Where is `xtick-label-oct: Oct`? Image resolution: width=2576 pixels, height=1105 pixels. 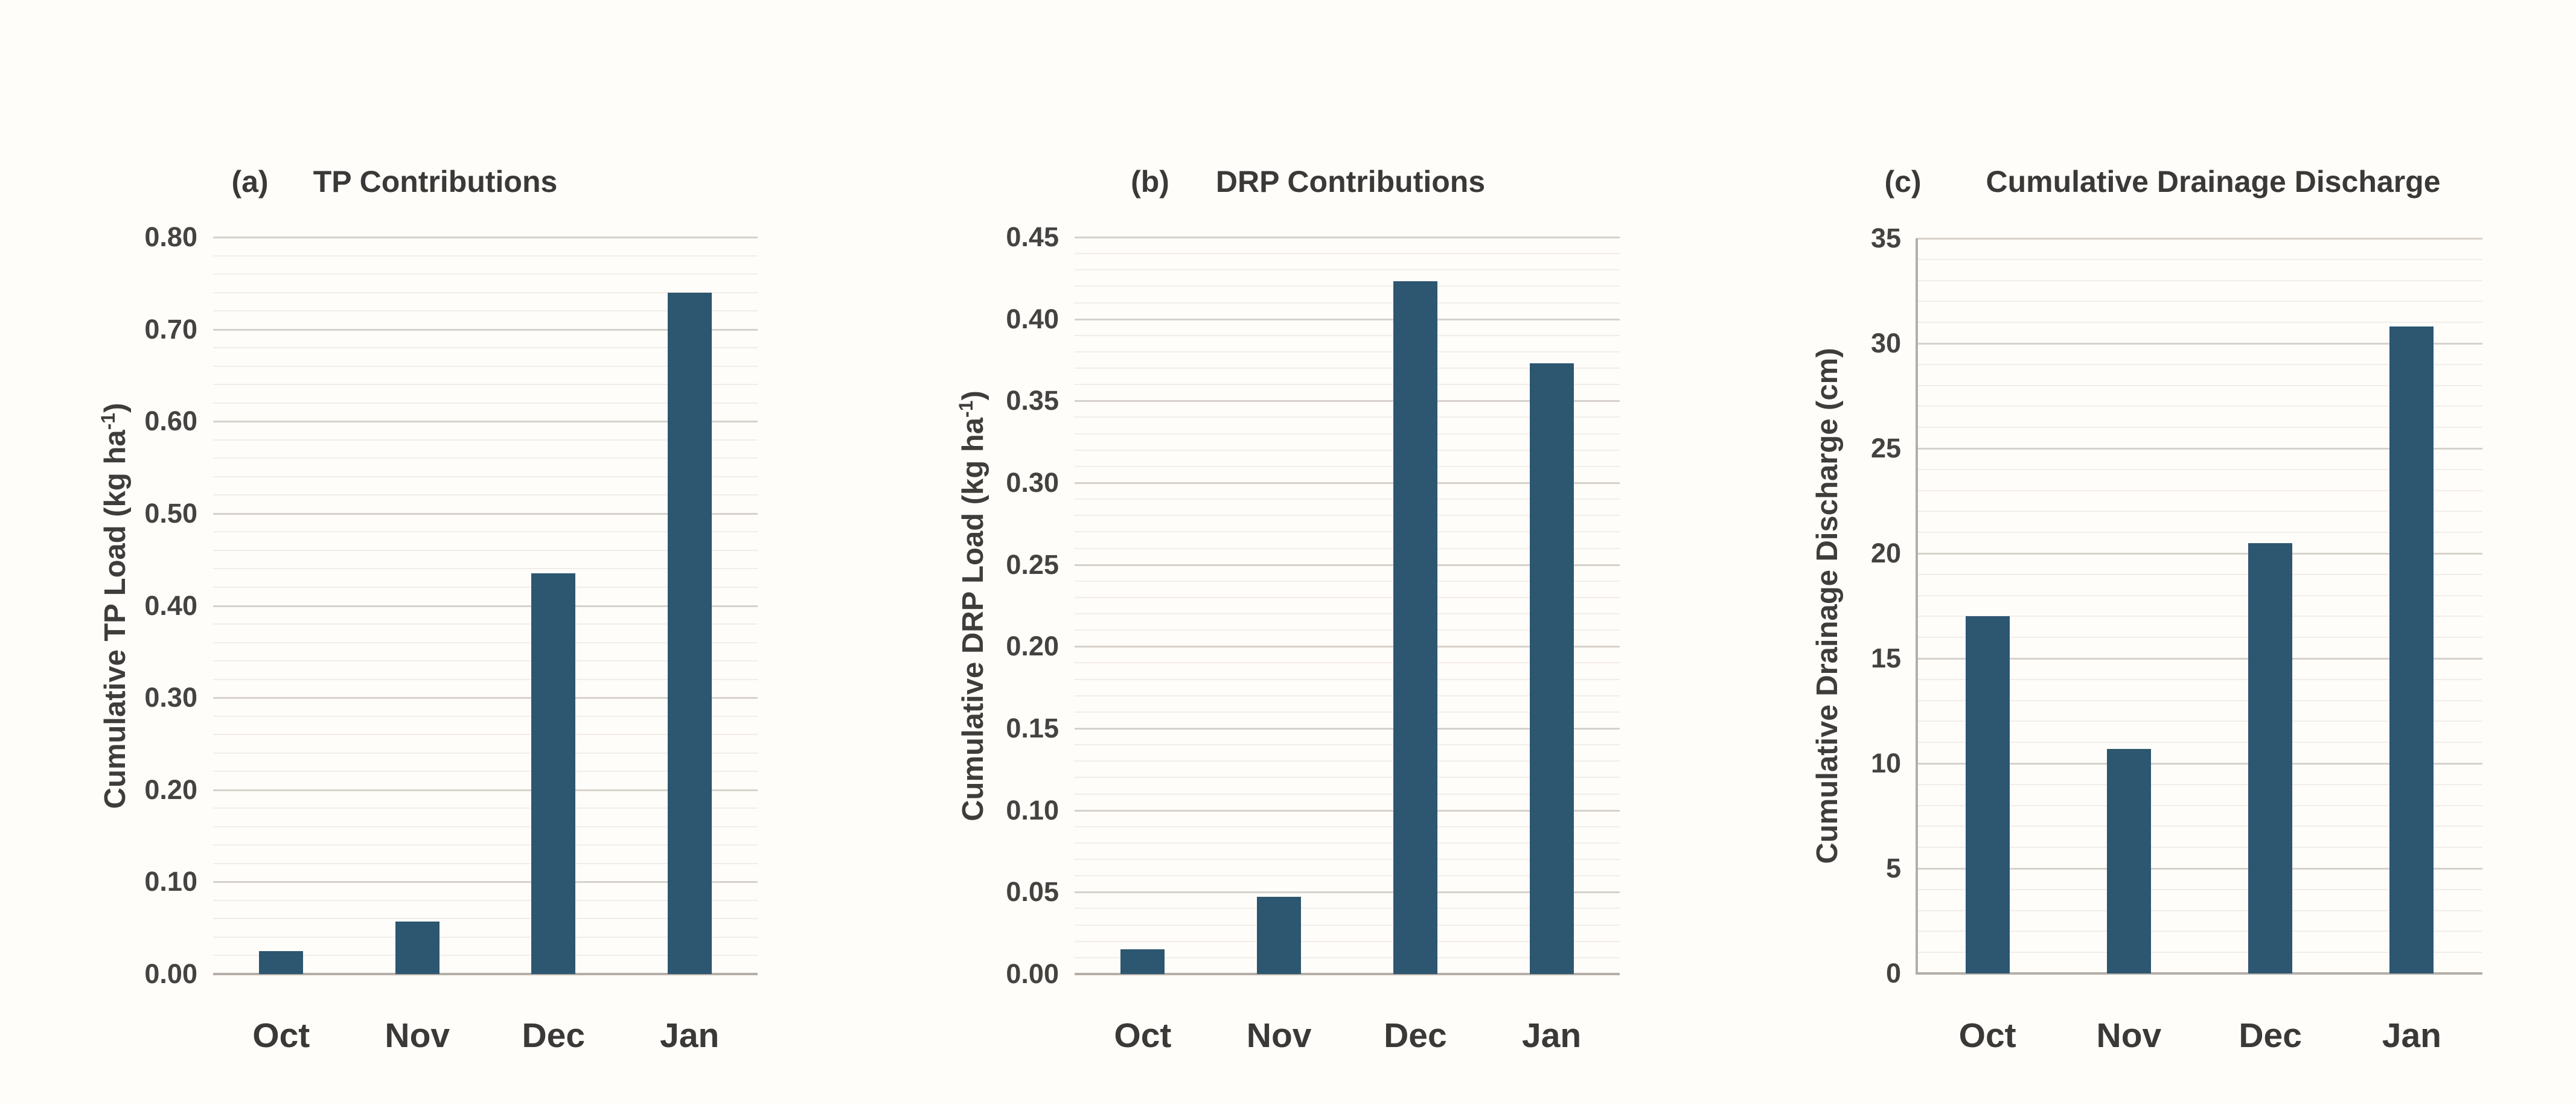
xtick-label-oct: Oct is located at coordinates (1987, 1035).